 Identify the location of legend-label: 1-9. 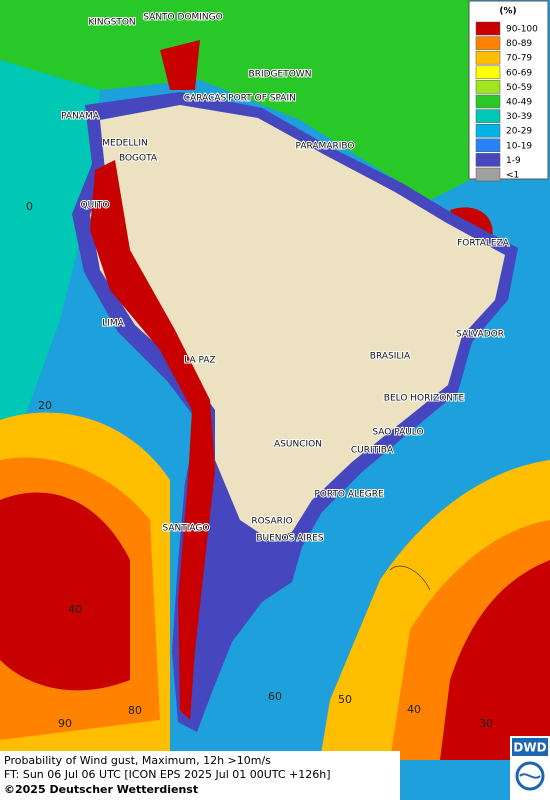
(513, 161).